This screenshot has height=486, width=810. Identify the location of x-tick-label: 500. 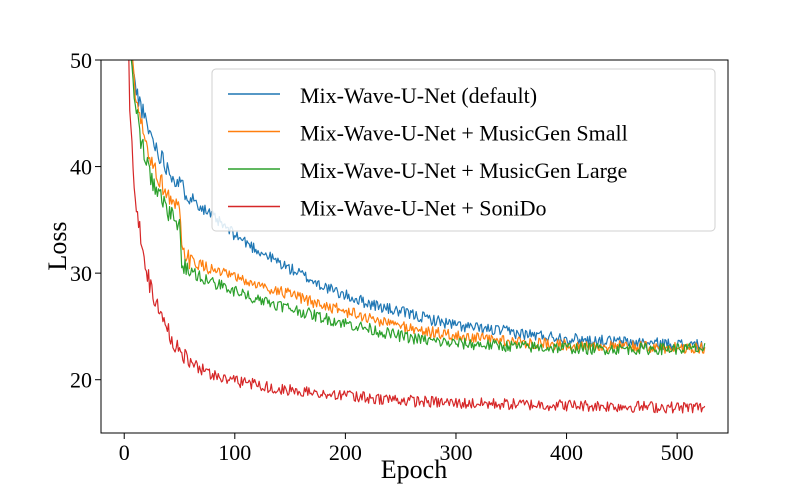
(677, 452).